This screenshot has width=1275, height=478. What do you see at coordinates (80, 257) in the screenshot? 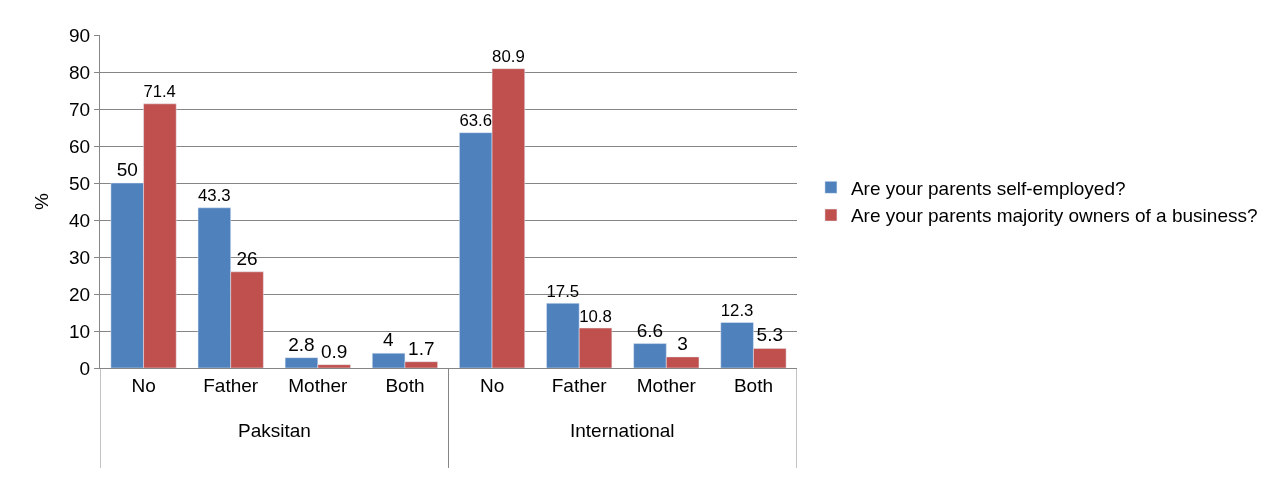
I see `y-tick-label: 30` at bounding box center [80, 257].